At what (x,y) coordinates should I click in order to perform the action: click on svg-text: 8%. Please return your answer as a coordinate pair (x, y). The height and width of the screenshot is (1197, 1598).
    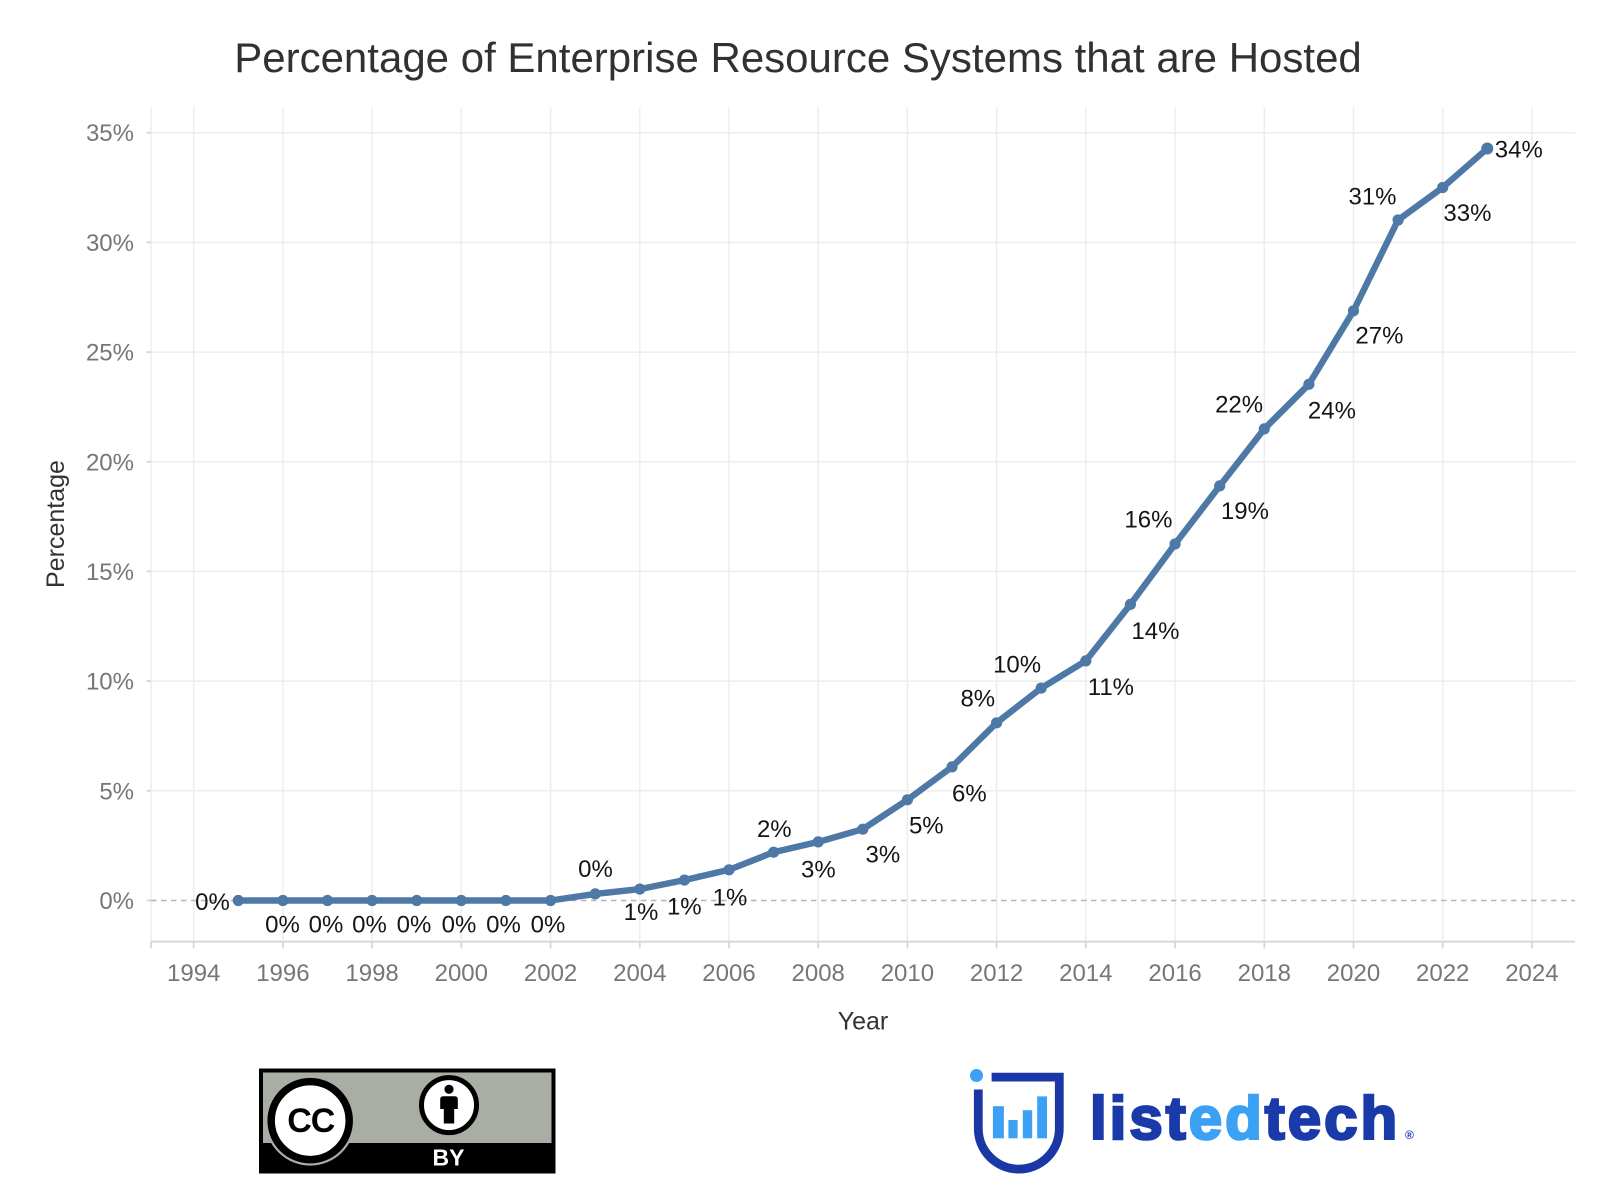
    Looking at the image, I should click on (977, 699).